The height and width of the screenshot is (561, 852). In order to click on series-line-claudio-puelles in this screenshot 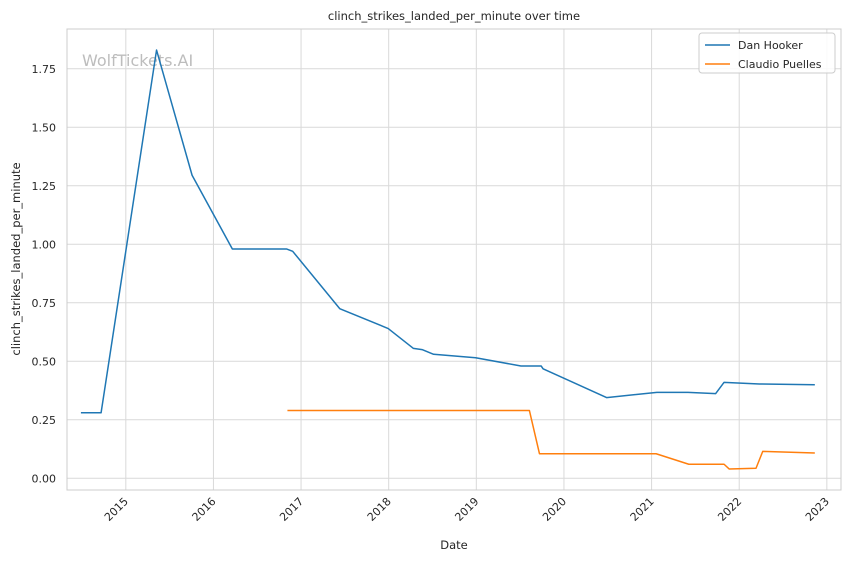, I will do `click(551, 439)`.